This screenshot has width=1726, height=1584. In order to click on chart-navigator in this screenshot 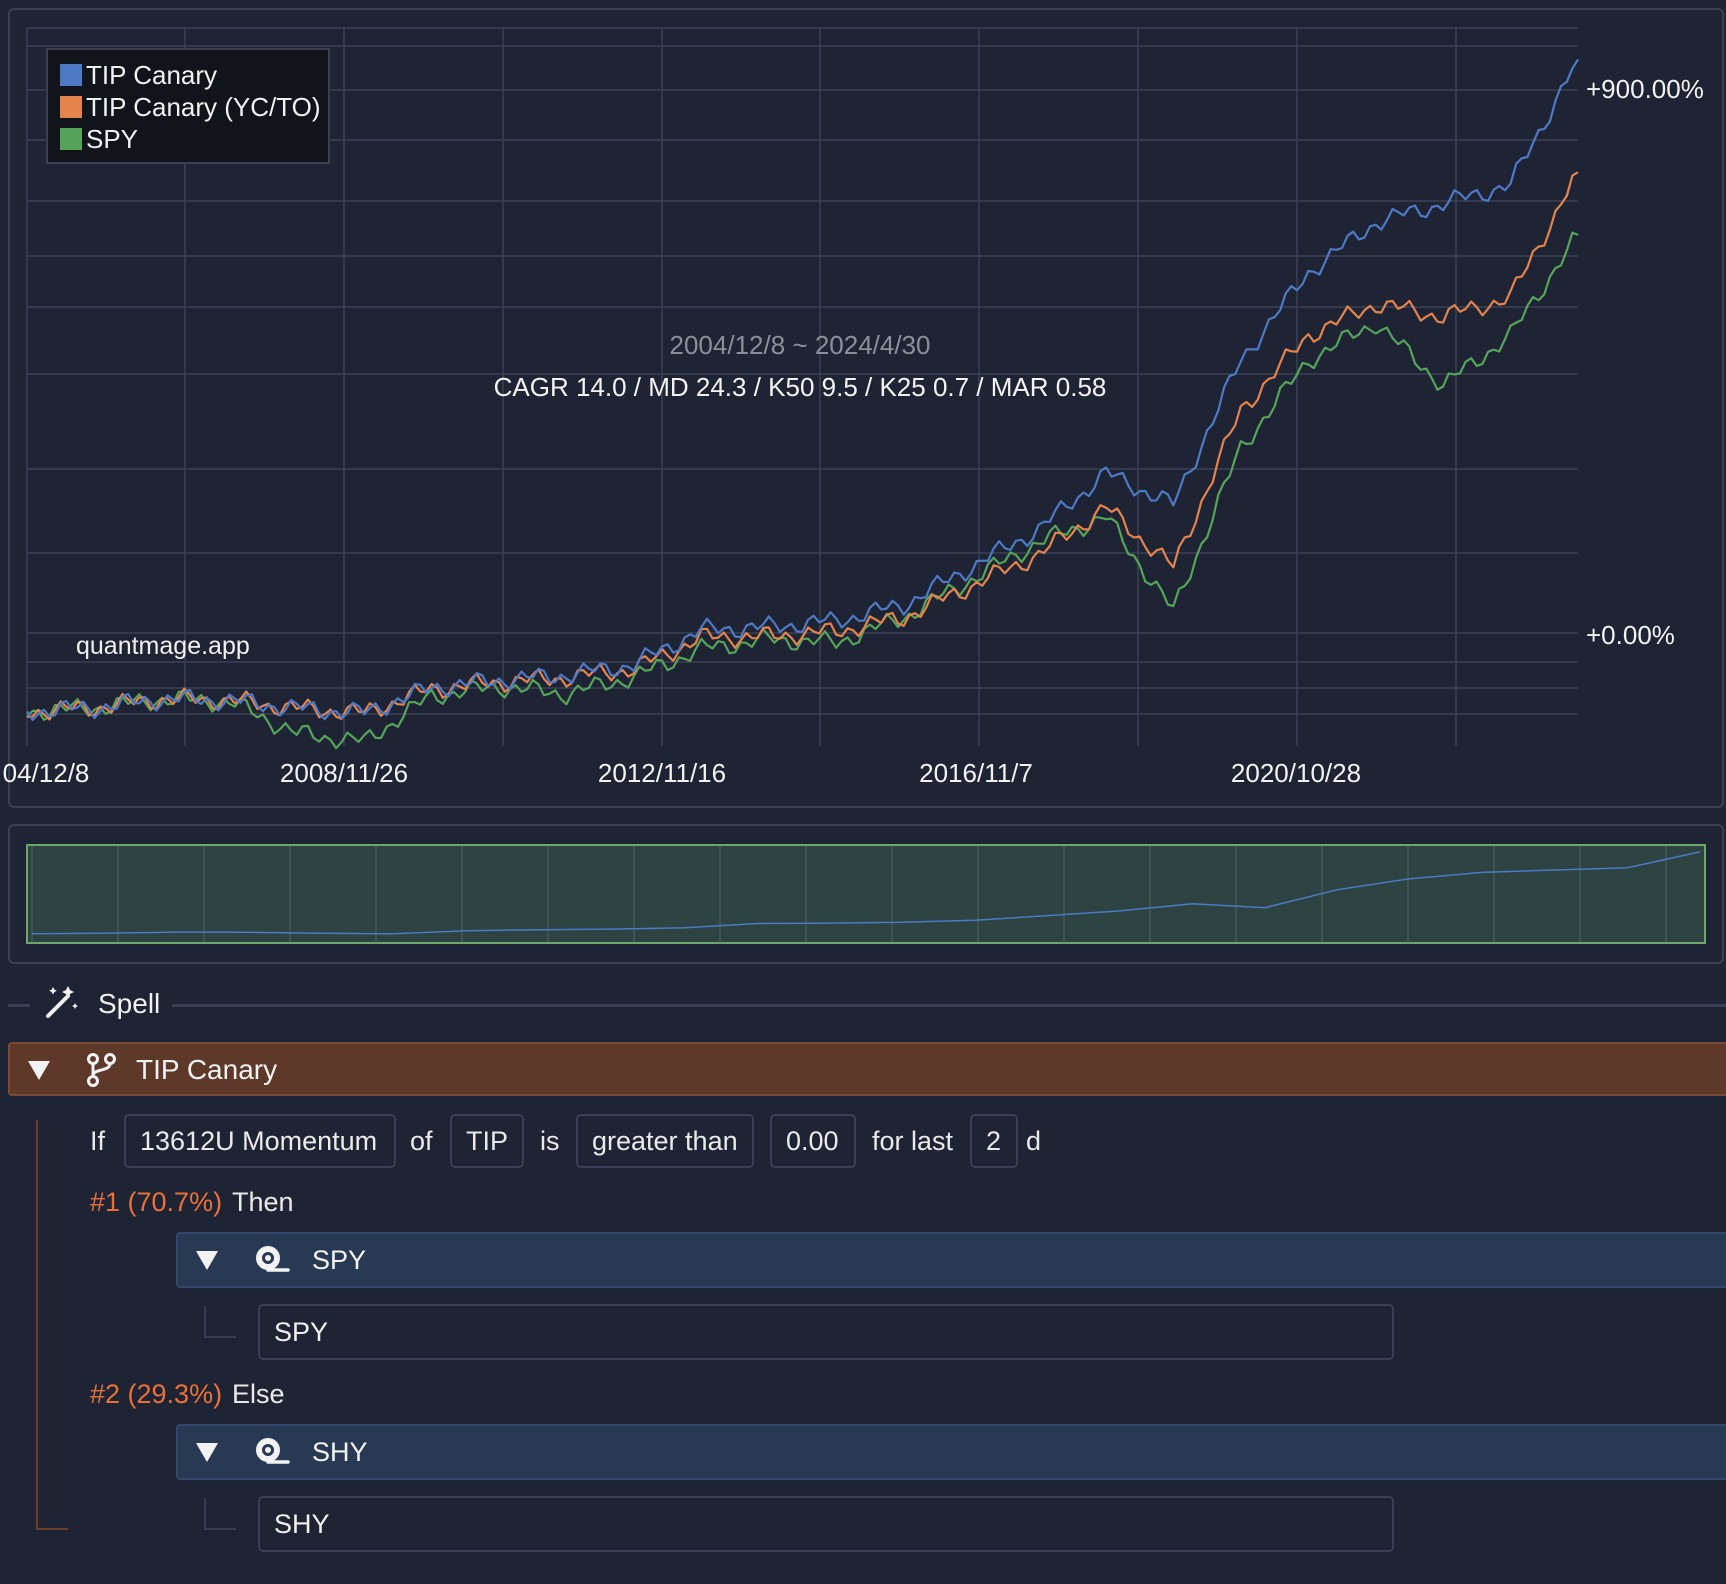, I will do `click(866, 894)`.